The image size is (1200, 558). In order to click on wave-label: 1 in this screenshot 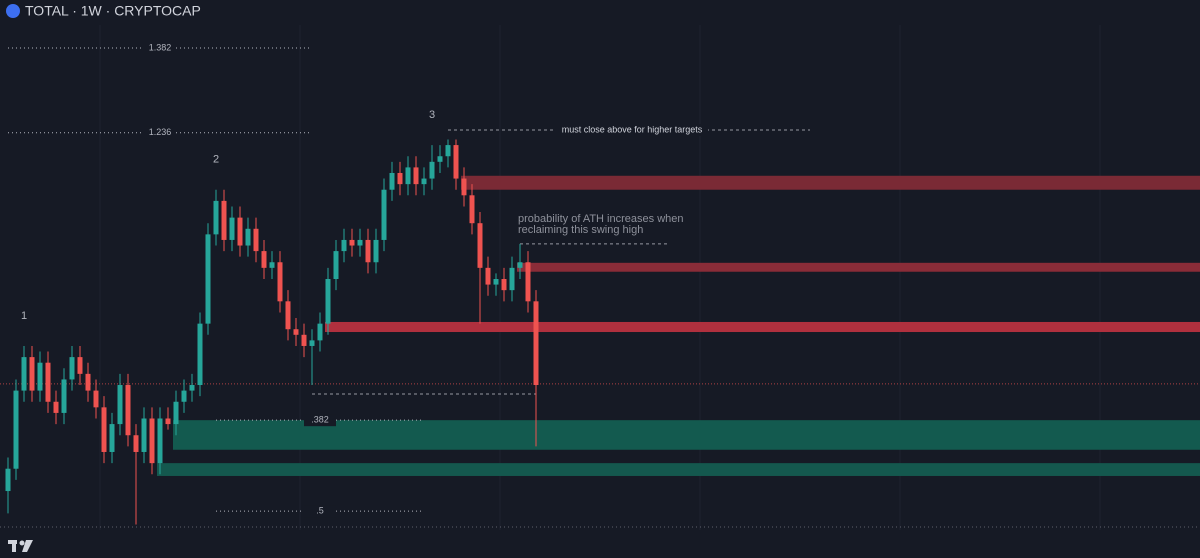, I will do `click(24, 316)`.